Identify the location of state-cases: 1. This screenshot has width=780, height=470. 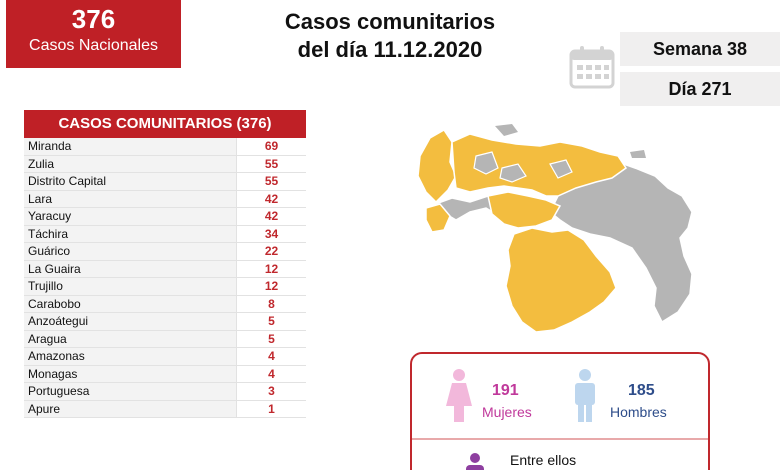
(271, 408).